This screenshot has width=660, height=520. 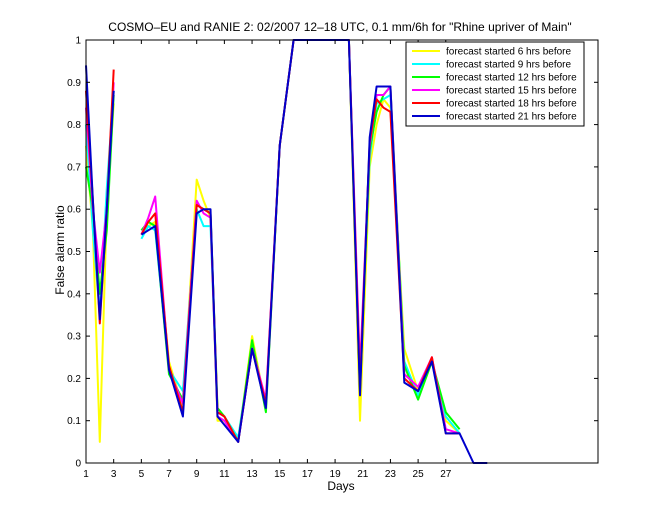 I want to click on legend-label-4: forecast started 15 hrs before, so click(x=511, y=91).